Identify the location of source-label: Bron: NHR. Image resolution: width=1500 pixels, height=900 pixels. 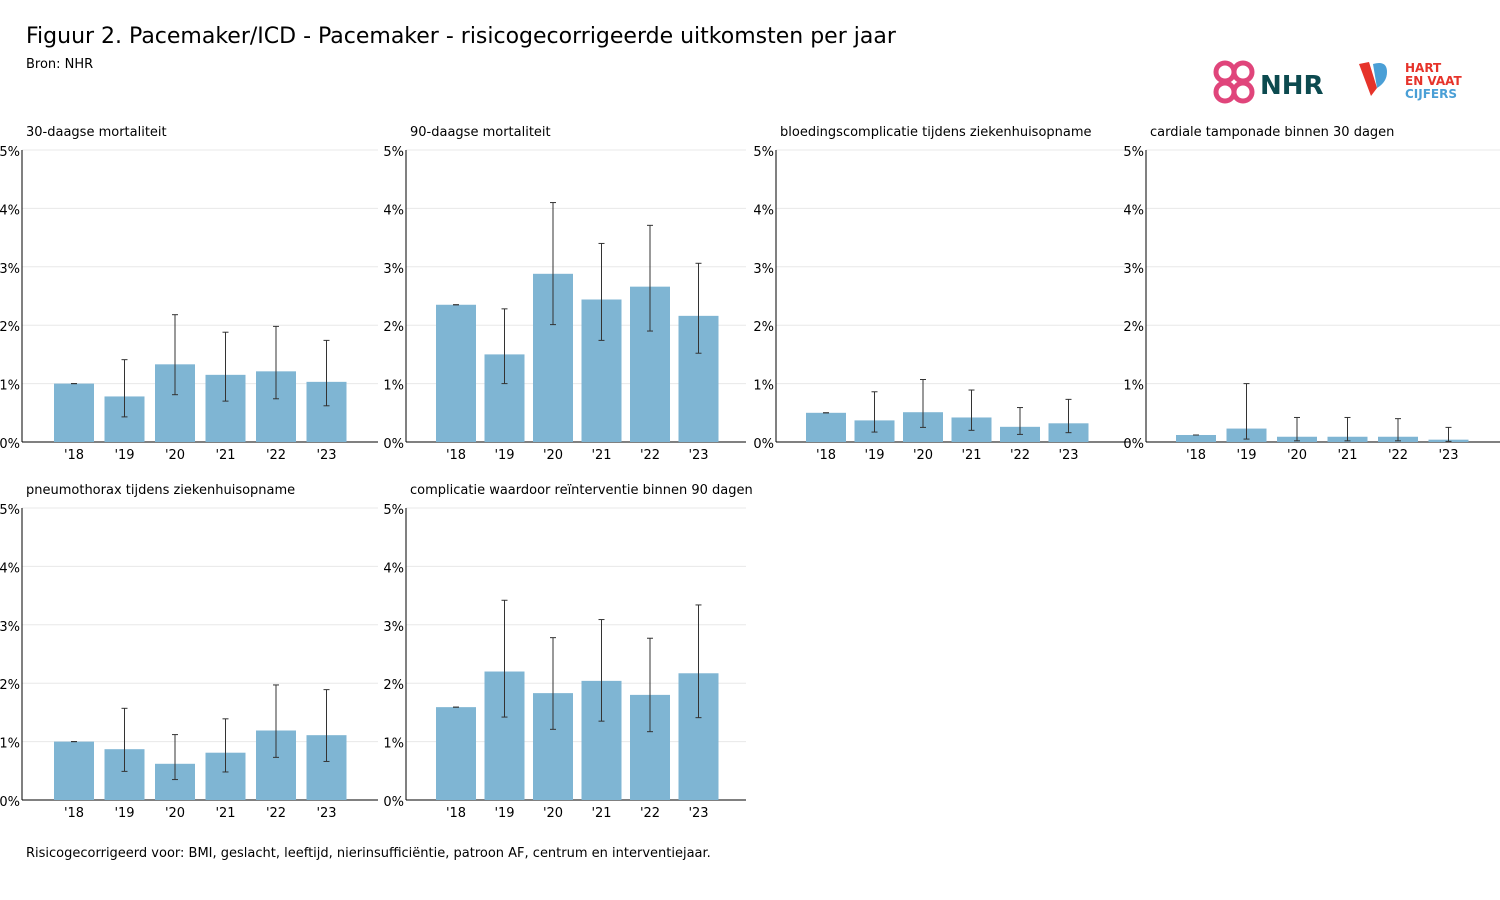
(60, 64).